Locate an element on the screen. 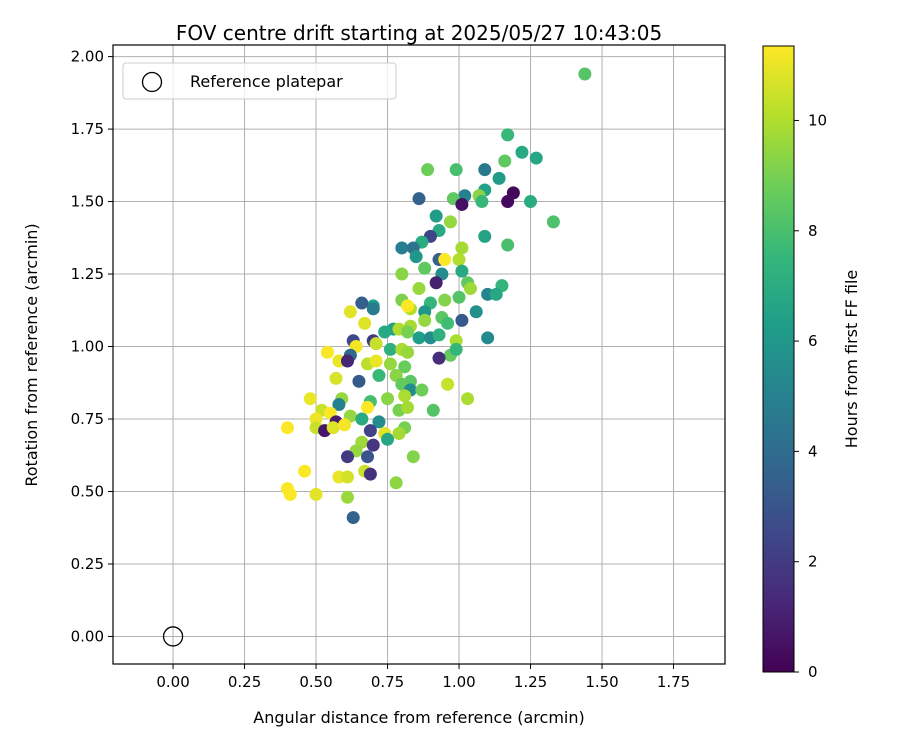 The height and width of the screenshot is (750, 900). y-tick-label: 1.50 is located at coordinates (87, 202).